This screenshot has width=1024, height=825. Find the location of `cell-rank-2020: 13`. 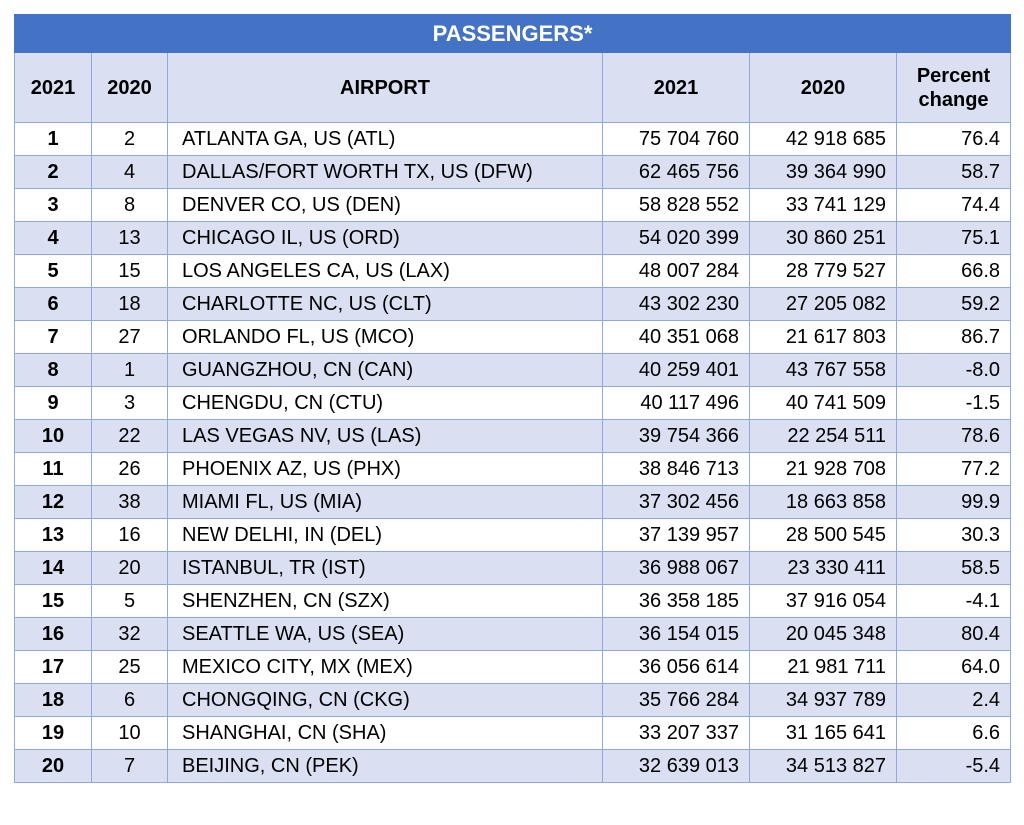

cell-rank-2020: 13 is located at coordinates (129, 238).